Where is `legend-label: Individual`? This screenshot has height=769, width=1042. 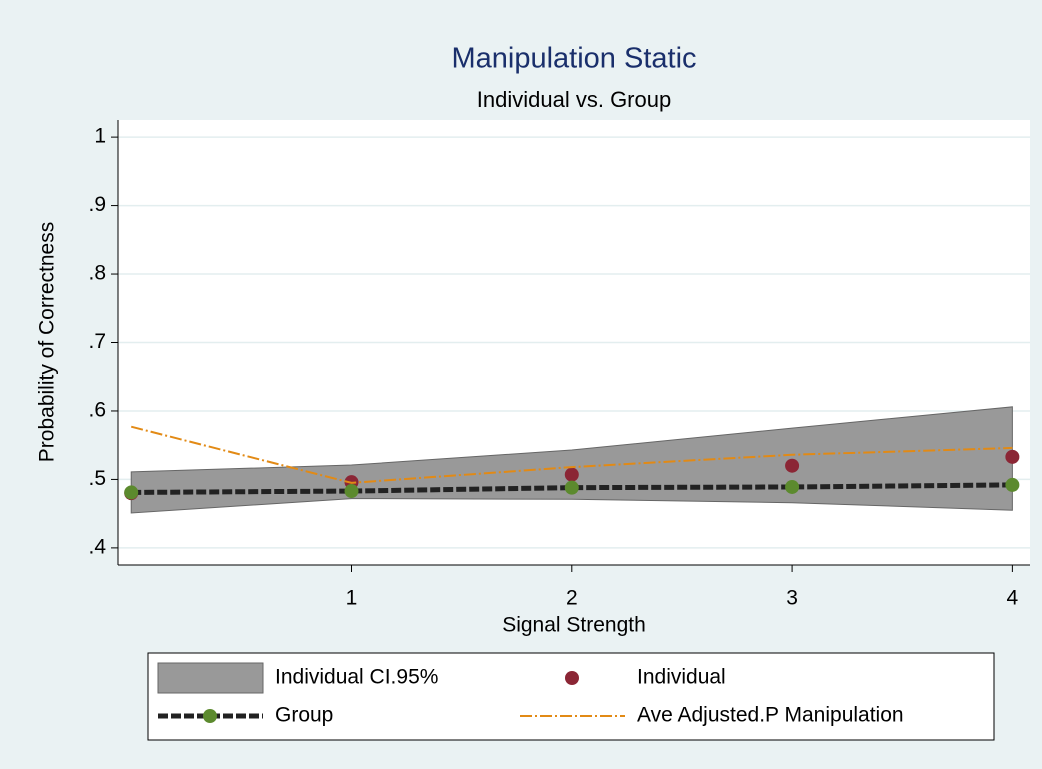 legend-label: Individual is located at coordinates (681, 677).